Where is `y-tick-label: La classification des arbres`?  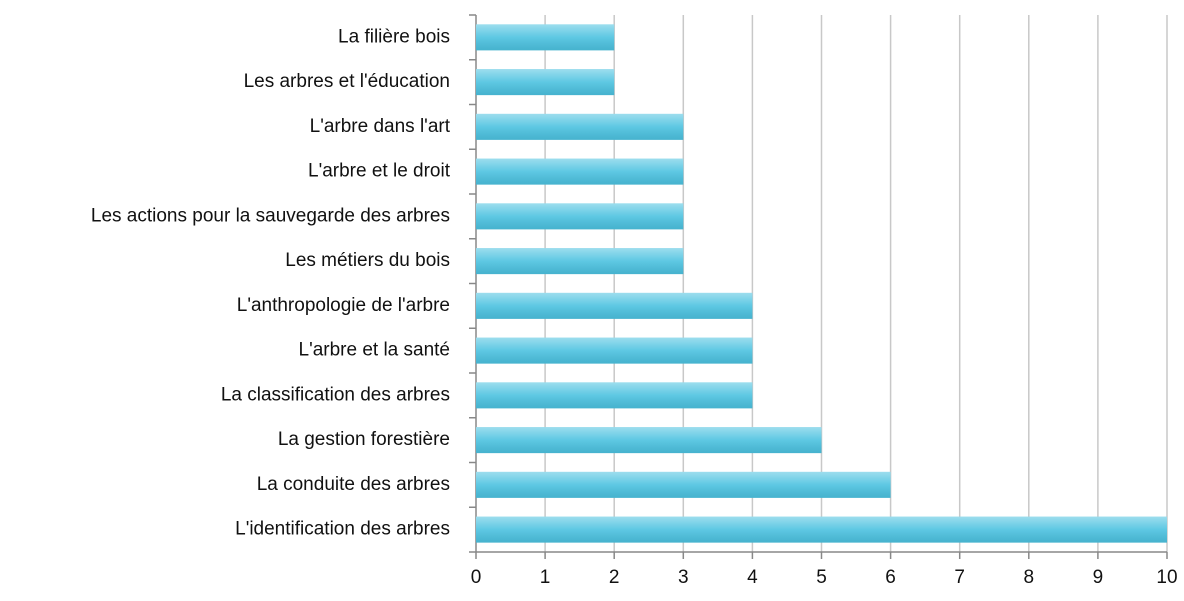
y-tick-label: La classification des arbres is located at coordinates (335, 394).